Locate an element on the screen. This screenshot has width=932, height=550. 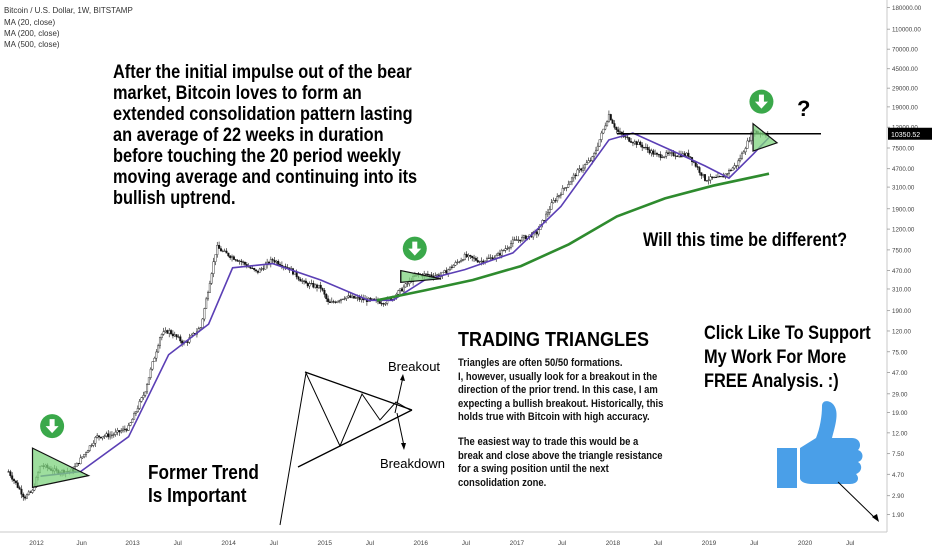
breakdown-arrowhead is located at coordinates (403, 446).